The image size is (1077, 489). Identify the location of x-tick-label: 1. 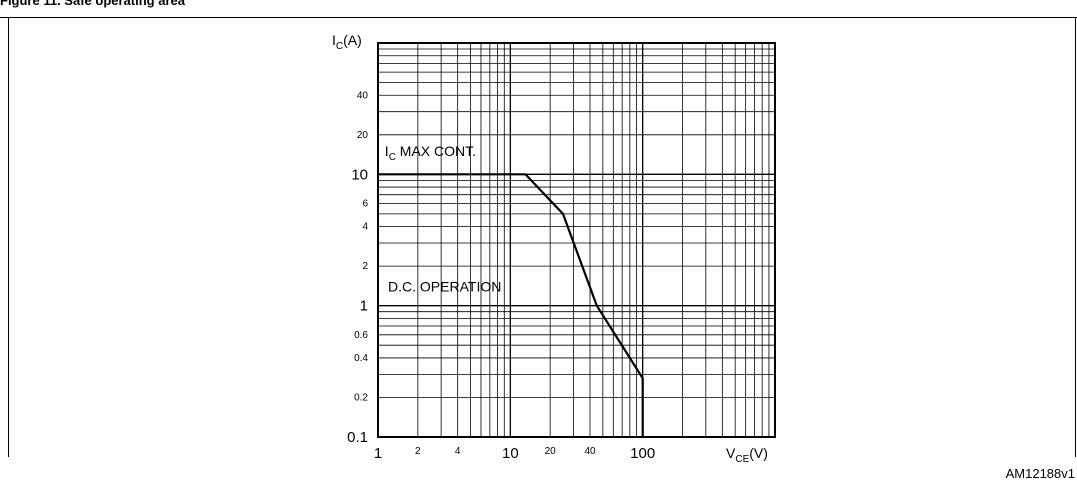
(378, 453).